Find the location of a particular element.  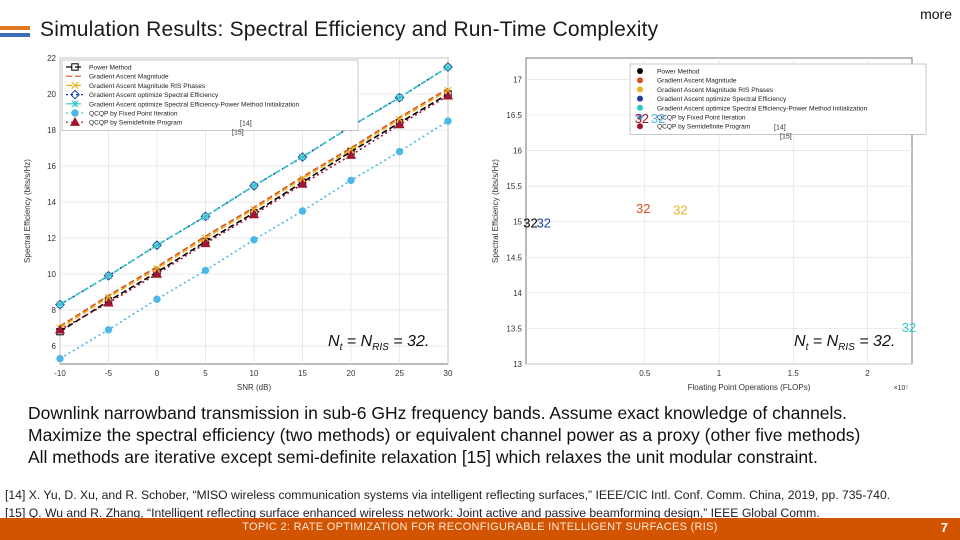

x-tick-label: 5 is located at coordinates (205, 373).